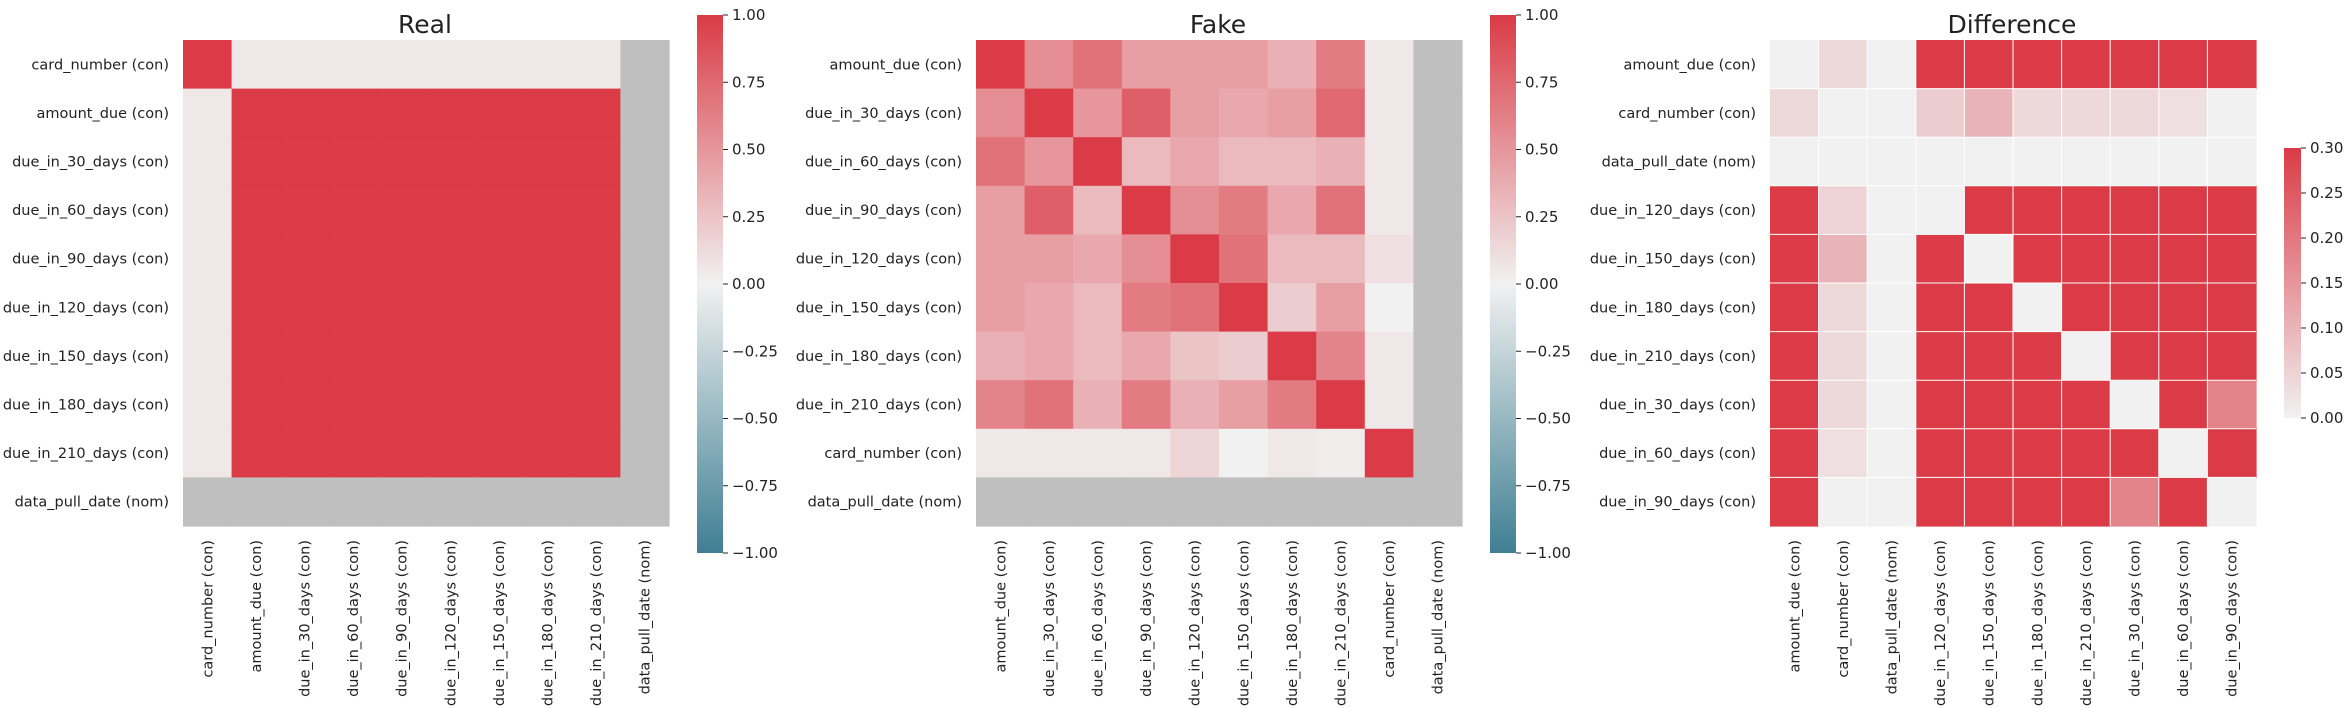 The height and width of the screenshot is (708, 2349). I want to click on row-label: card_number (con), so click(100, 65).